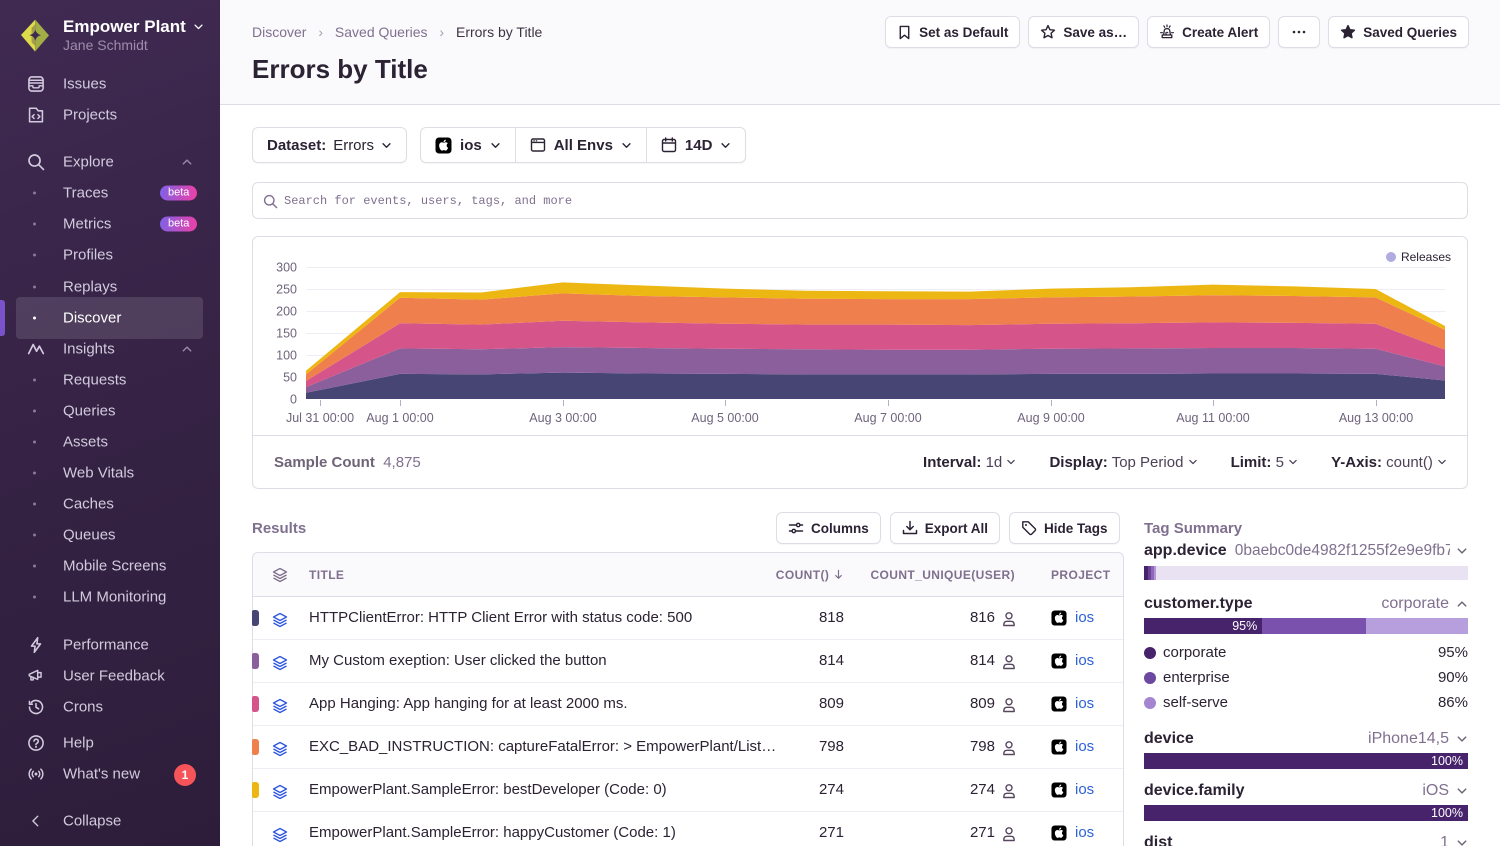  Describe the element at coordinates (293, 400) in the screenshot. I see `svg-text: 0` at that location.